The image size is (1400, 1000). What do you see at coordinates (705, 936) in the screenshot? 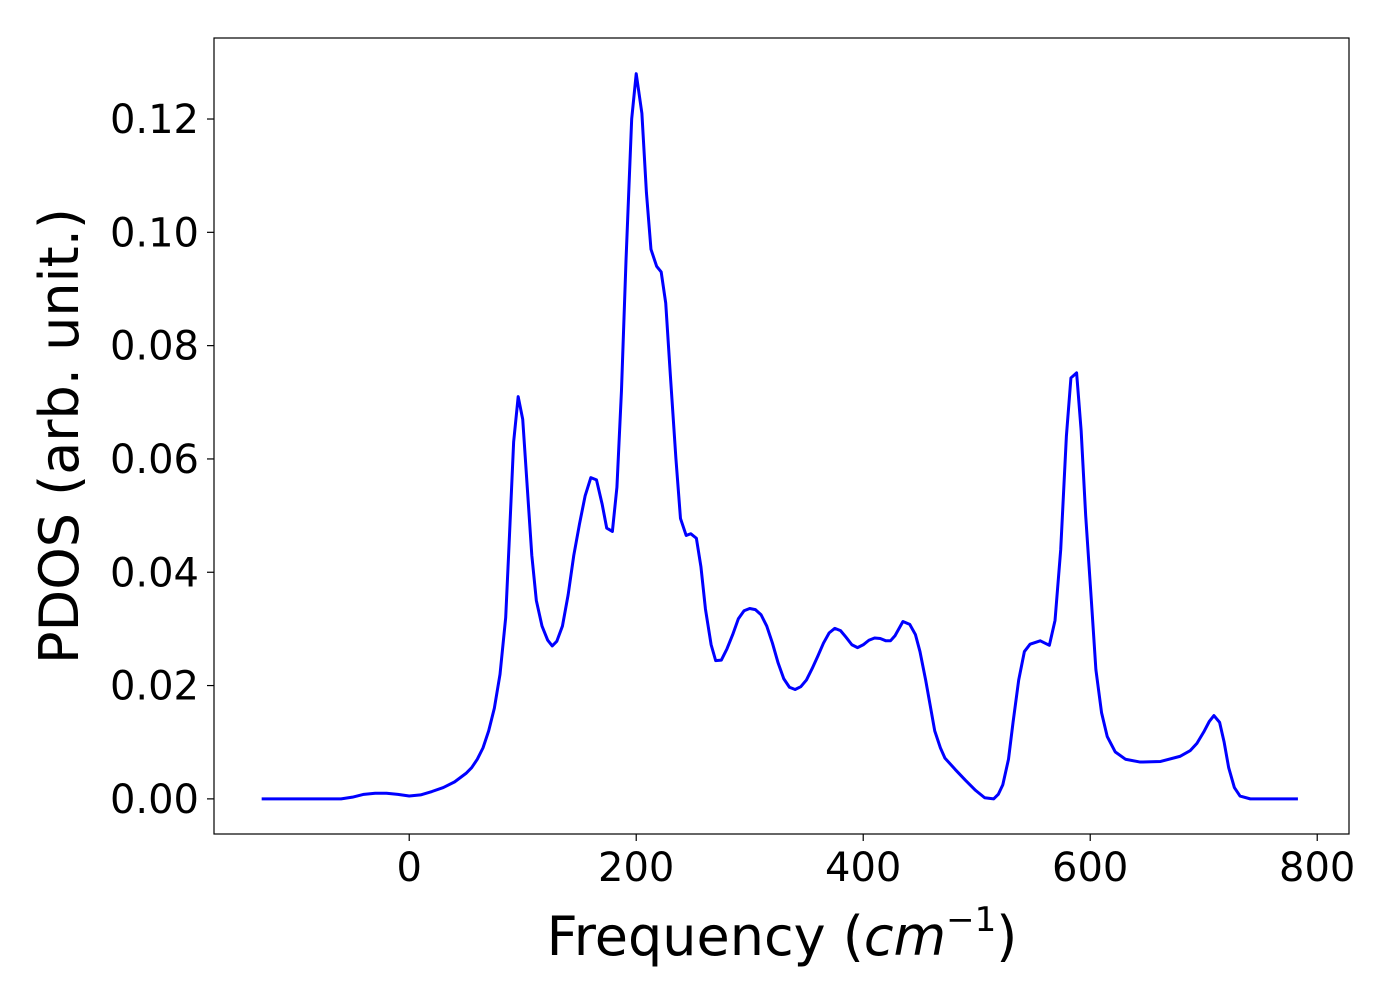
I see `x-axis-label-text: Frequency (` at bounding box center [705, 936].